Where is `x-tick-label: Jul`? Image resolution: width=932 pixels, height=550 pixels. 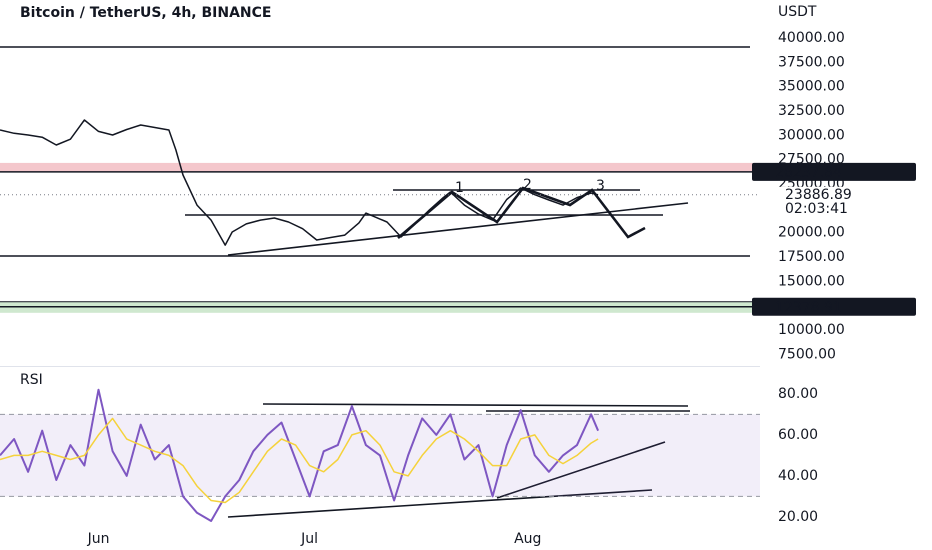
x-tick-label: Jul is located at coordinates (309, 539).